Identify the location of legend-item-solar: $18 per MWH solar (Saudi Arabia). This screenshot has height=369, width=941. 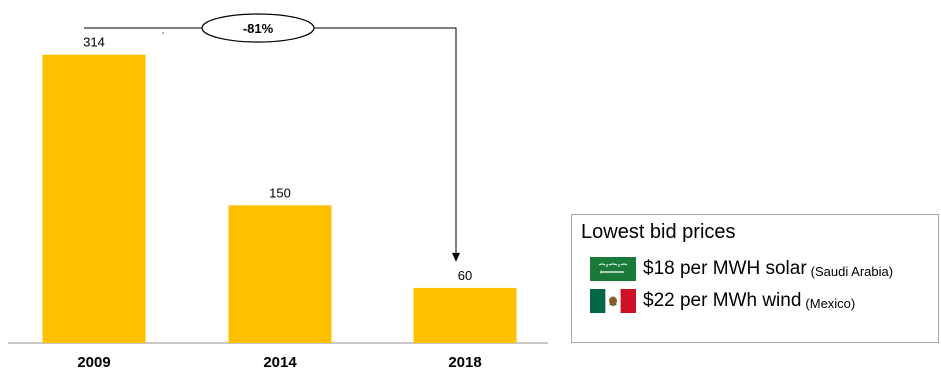
(741, 269).